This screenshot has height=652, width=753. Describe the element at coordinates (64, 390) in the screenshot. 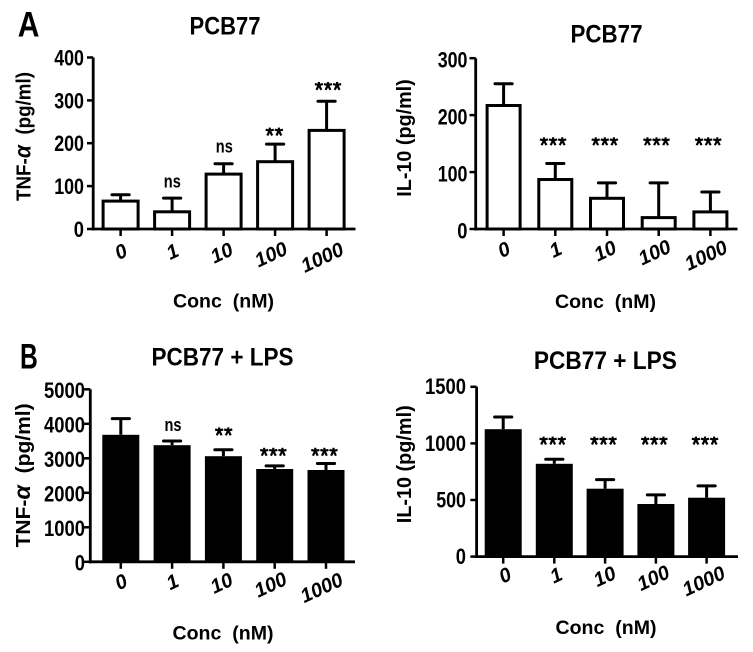

I see `svg-text: 5000` at that location.